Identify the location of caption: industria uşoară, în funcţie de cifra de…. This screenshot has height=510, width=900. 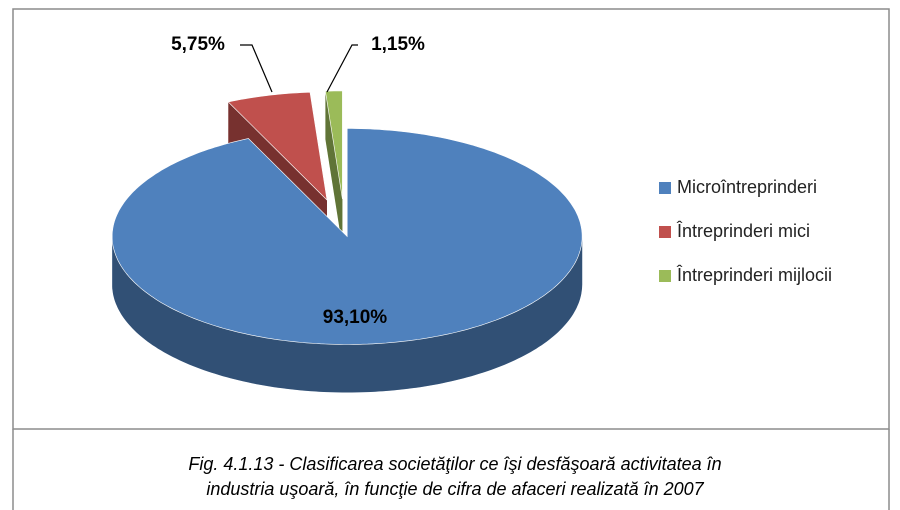
(455, 489).